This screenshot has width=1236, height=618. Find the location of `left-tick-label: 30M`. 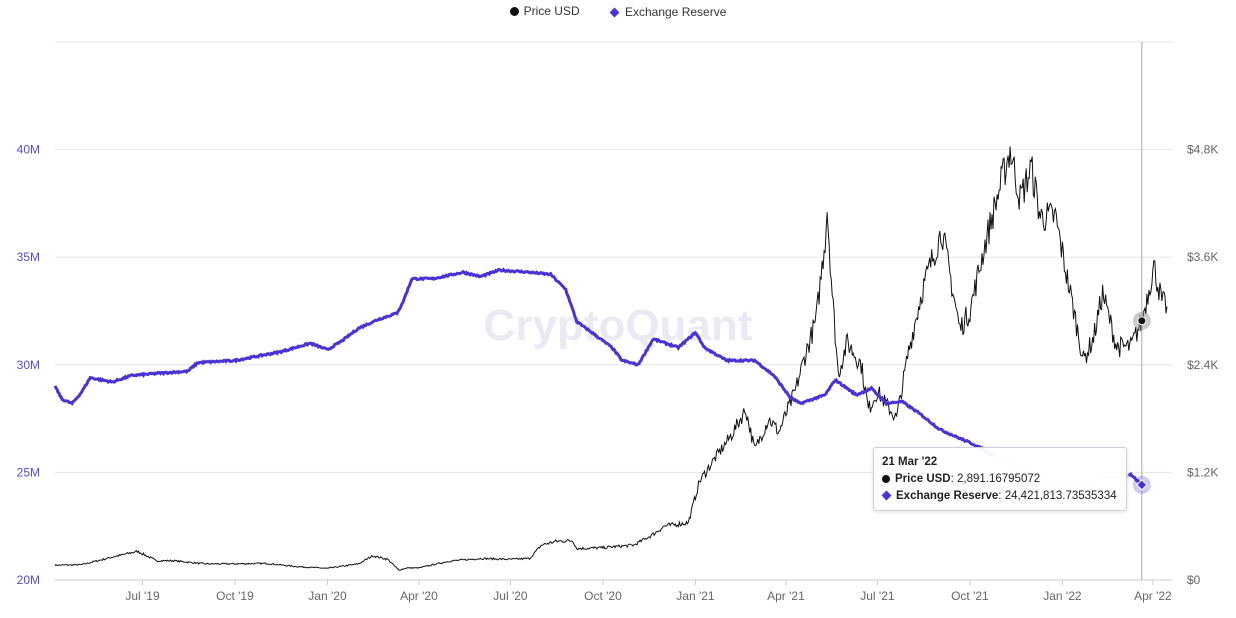

left-tick-label: 30M is located at coordinates (28, 365).